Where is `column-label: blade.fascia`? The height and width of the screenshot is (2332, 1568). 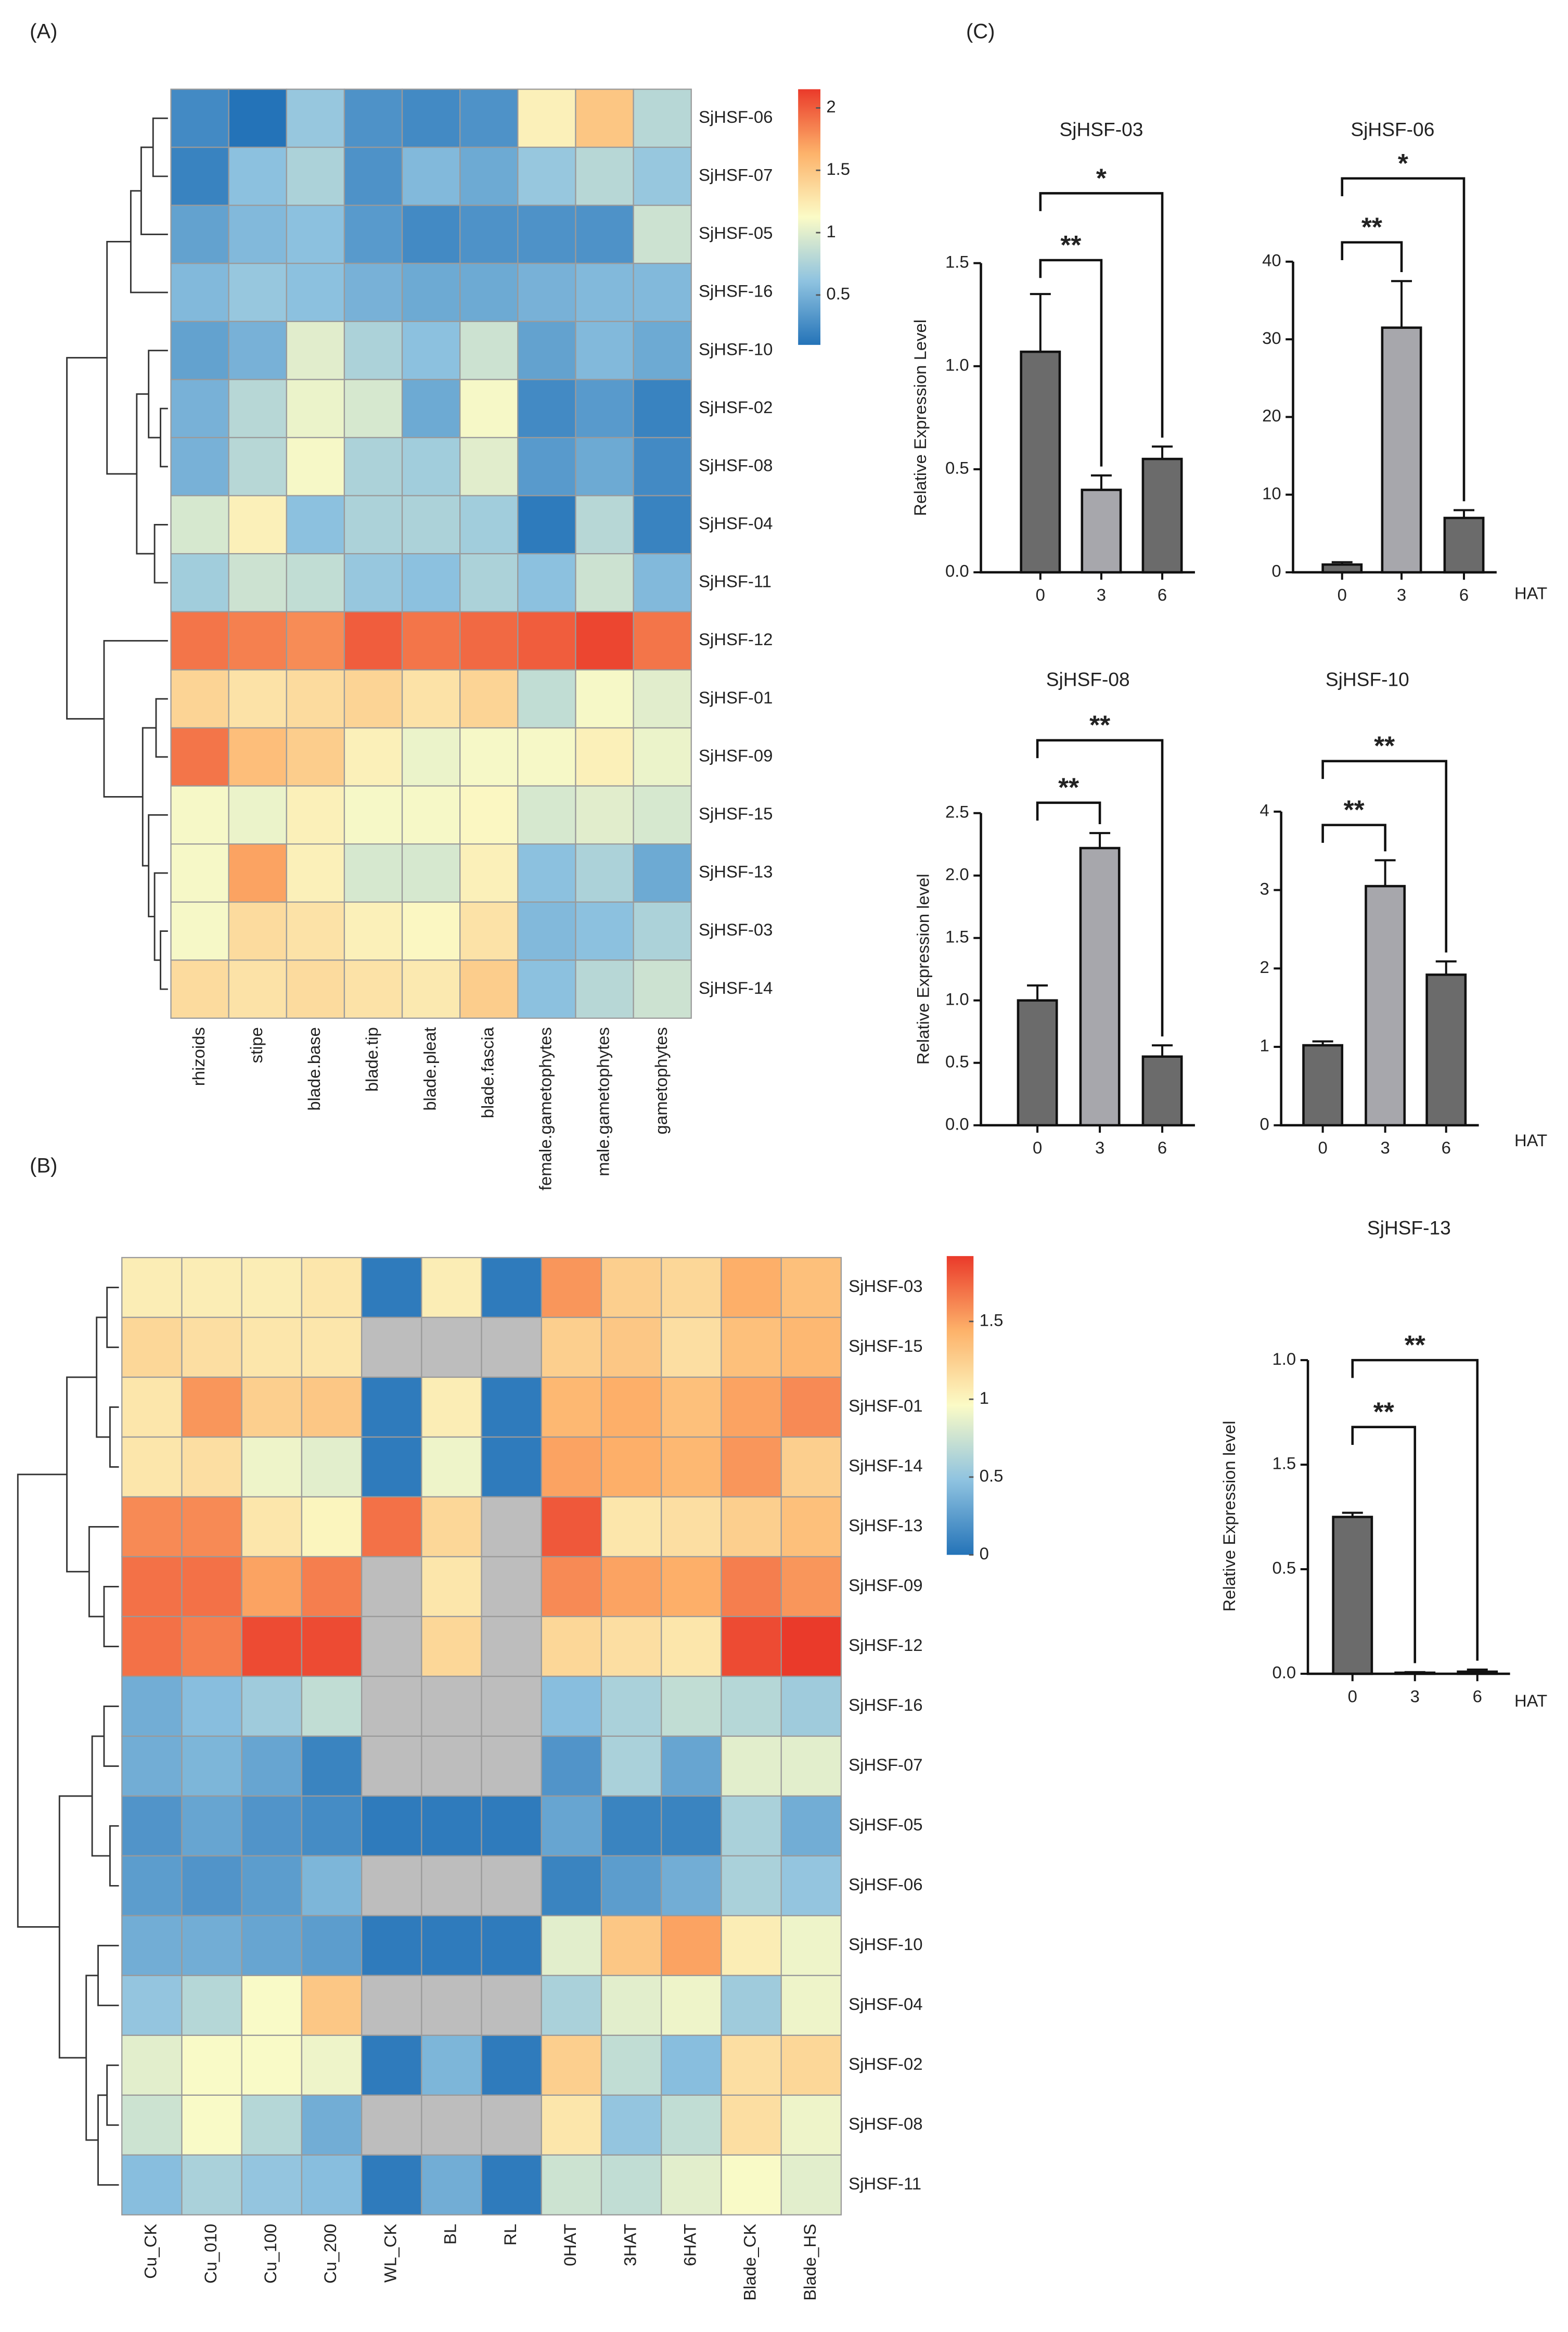 column-label: blade.fascia is located at coordinates (487, 1072).